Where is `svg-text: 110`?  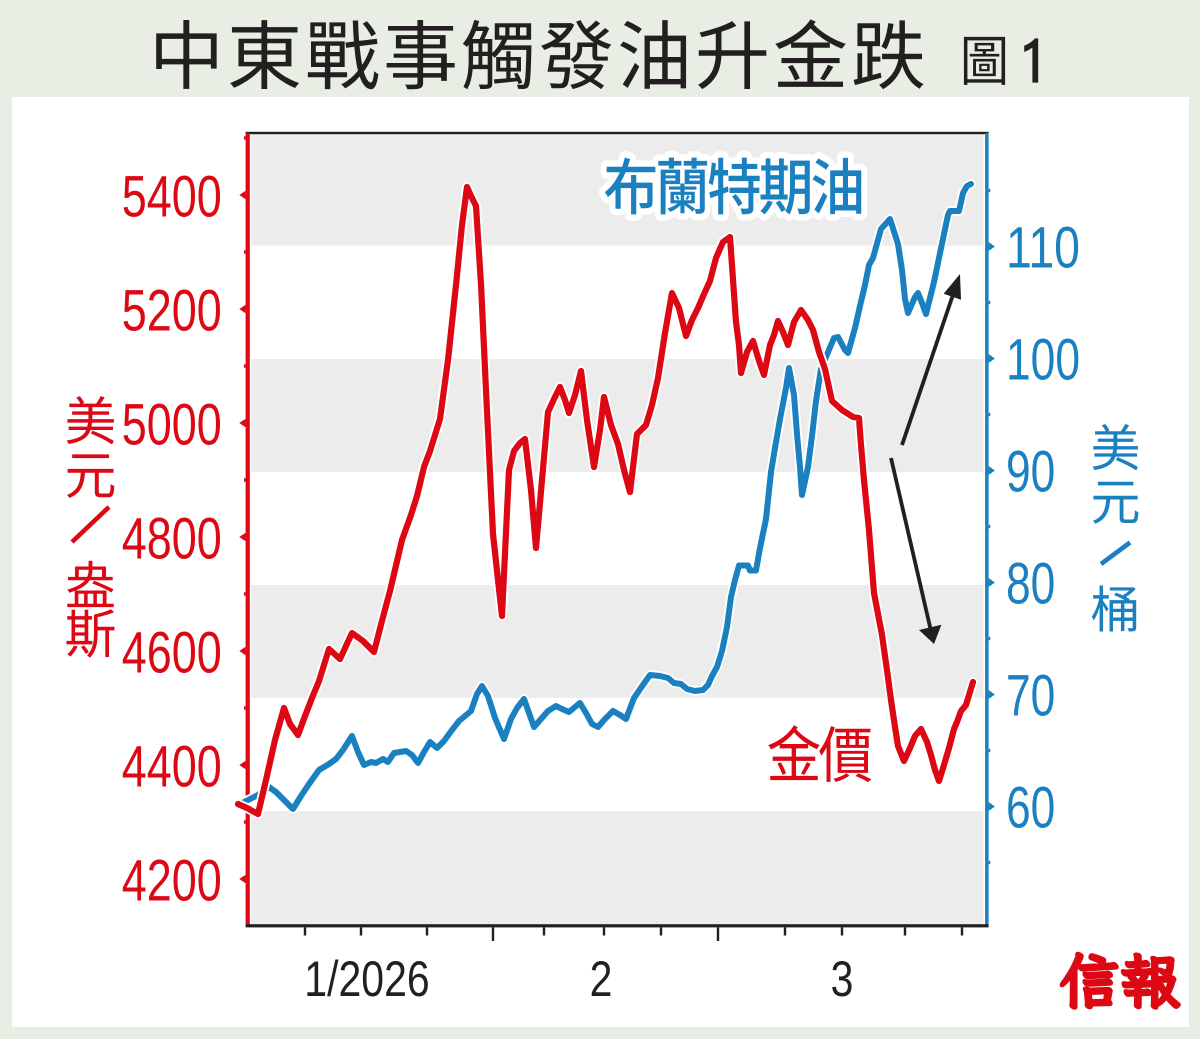 svg-text: 110 is located at coordinates (1043, 248).